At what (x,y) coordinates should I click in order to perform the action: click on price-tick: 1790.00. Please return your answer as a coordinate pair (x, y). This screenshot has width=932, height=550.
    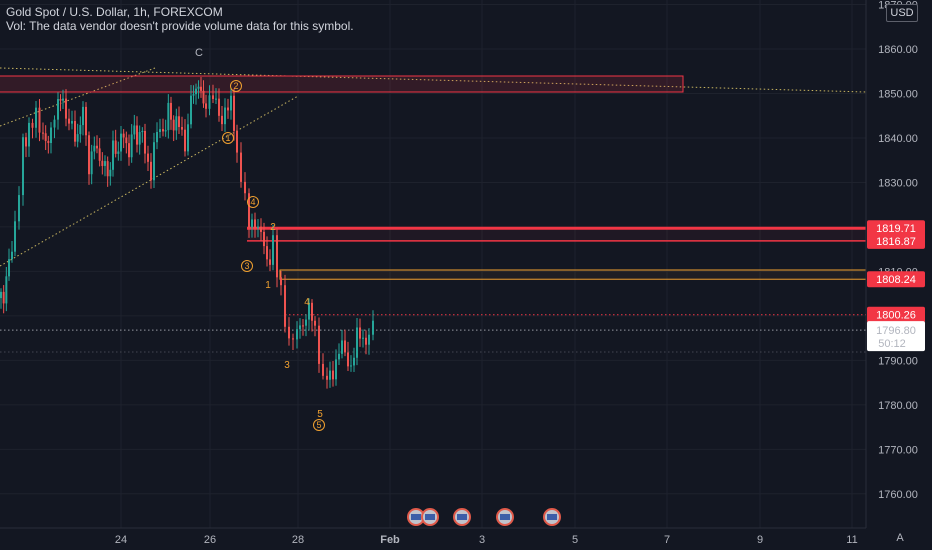
    Looking at the image, I should click on (898, 361).